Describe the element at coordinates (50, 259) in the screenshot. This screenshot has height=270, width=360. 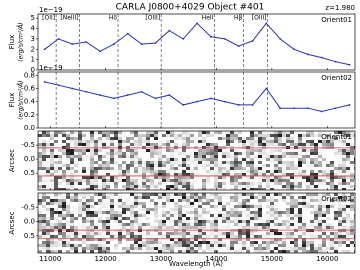
I see `x-tick-label: 11000` at that location.